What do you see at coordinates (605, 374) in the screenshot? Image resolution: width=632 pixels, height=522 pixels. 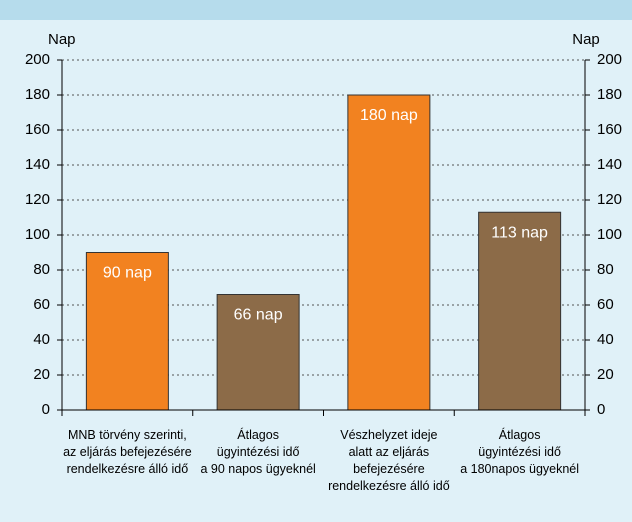 I see `y2-tick-label: 20` at bounding box center [605, 374].